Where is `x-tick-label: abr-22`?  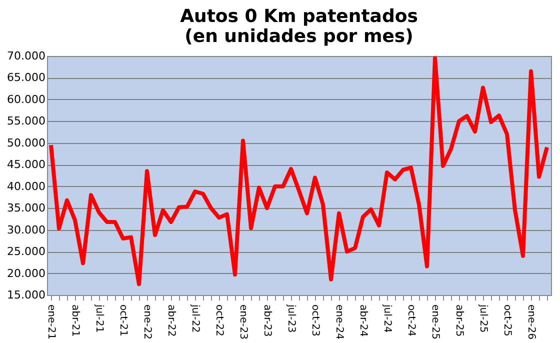 x-tick-label: abr-22 is located at coordinates (171, 320).